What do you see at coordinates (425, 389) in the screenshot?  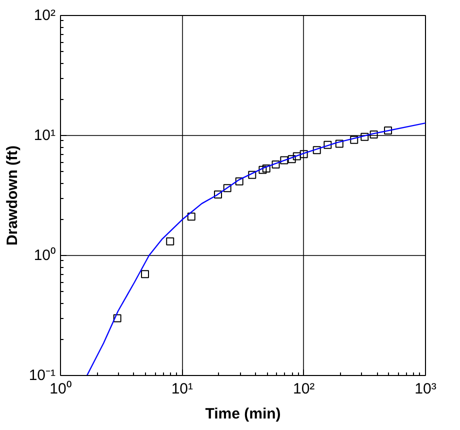 I see `x-tick-label: 10³` at bounding box center [425, 389].